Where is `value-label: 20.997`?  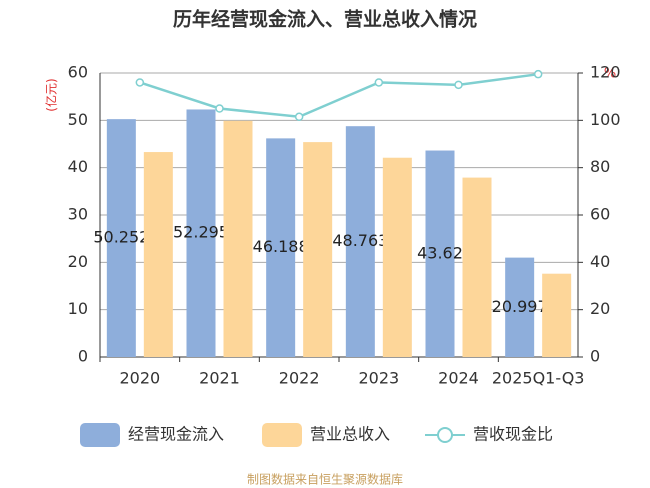
value-label: 20.997 is located at coordinates (520, 306).